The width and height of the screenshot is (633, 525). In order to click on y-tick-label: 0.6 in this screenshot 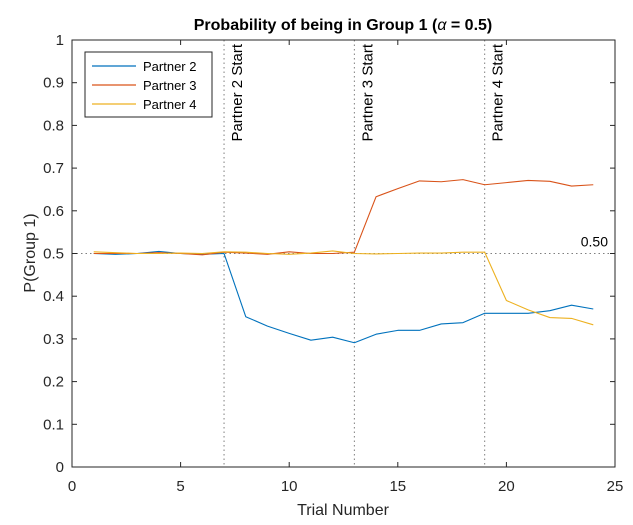, I will do `click(53, 211)`.